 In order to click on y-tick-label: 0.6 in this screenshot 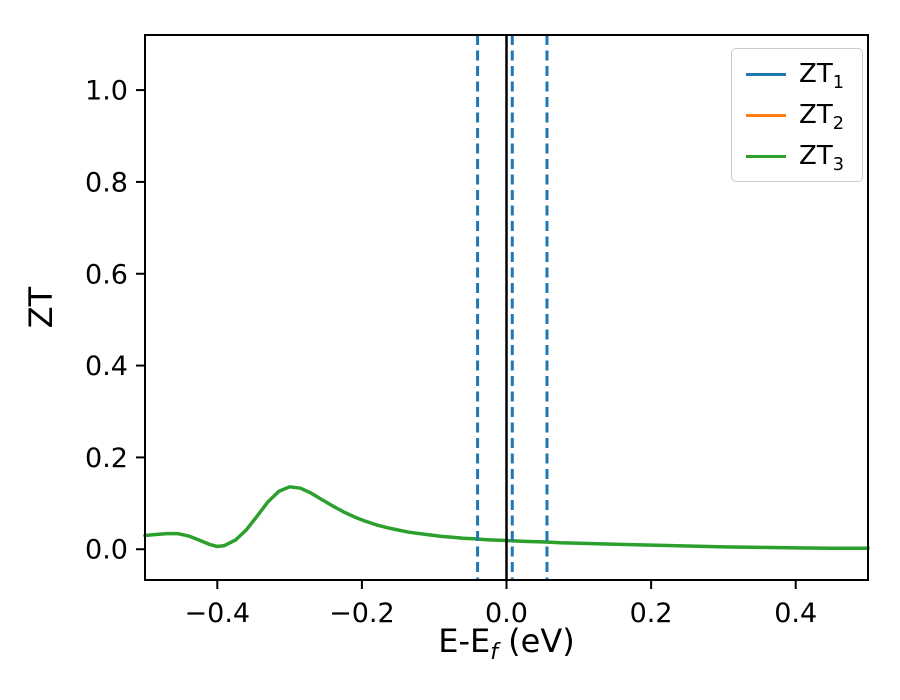, I will do `click(106, 274)`.